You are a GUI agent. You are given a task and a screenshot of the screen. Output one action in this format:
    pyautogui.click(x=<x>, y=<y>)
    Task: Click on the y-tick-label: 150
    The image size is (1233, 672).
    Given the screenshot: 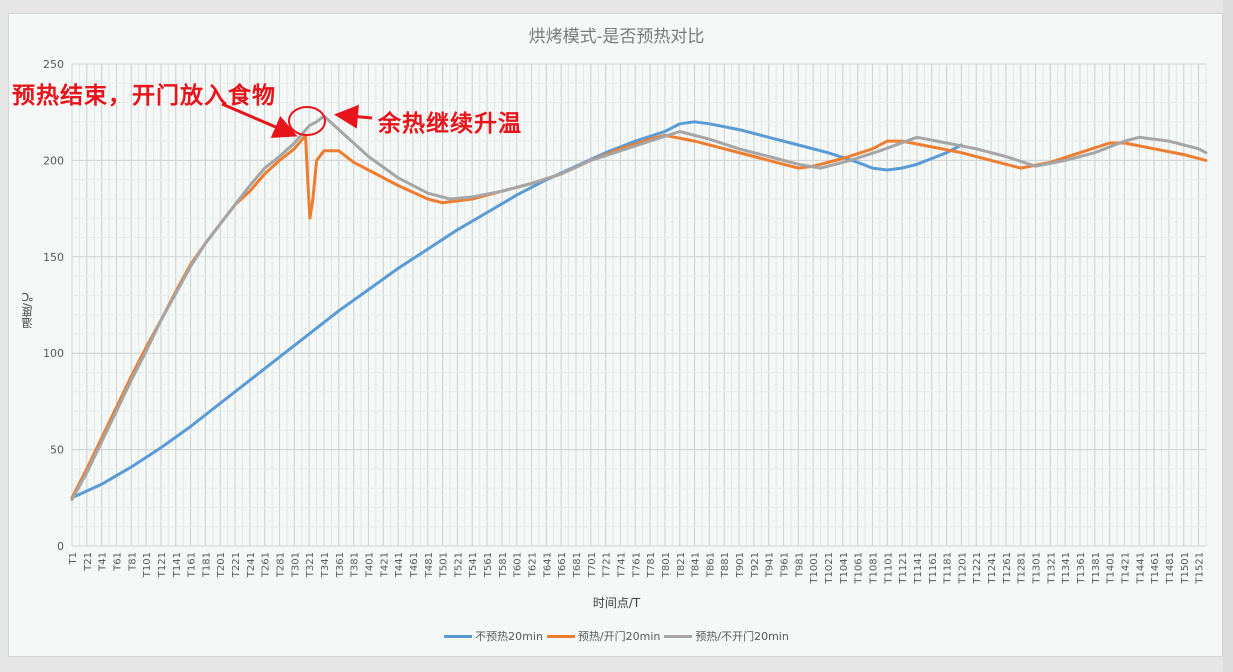 What is the action you would take?
    pyautogui.click(x=53, y=257)
    